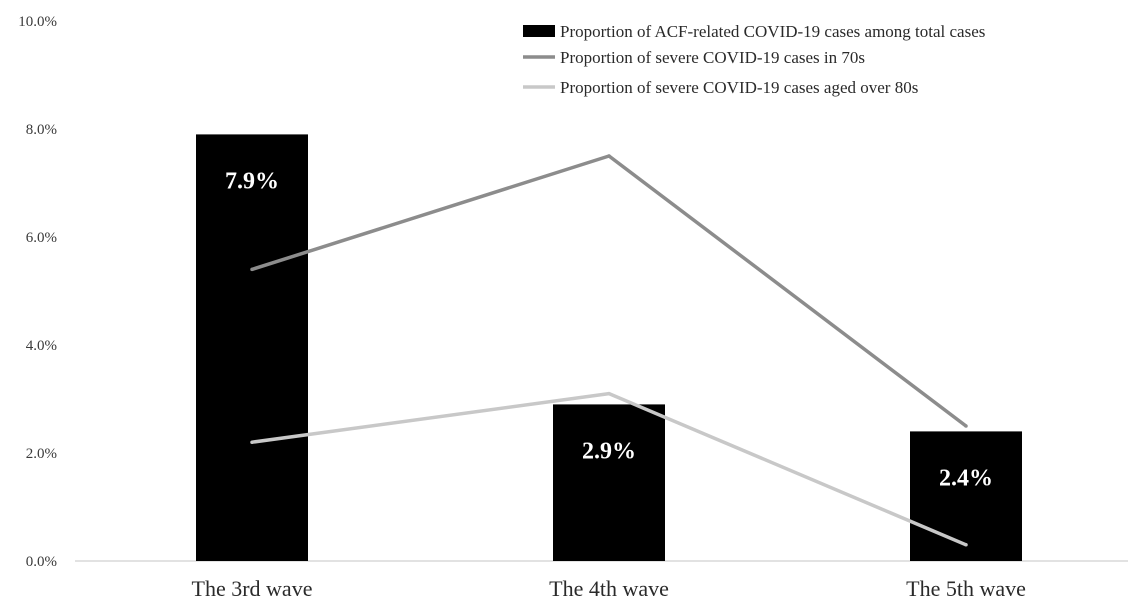 The width and height of the screenshot is (1134, 607). What do you see at coordinates (966, 478) in the screenshot?
I see `bar-data-label: 2.4%` at bounding box center [966, 478].